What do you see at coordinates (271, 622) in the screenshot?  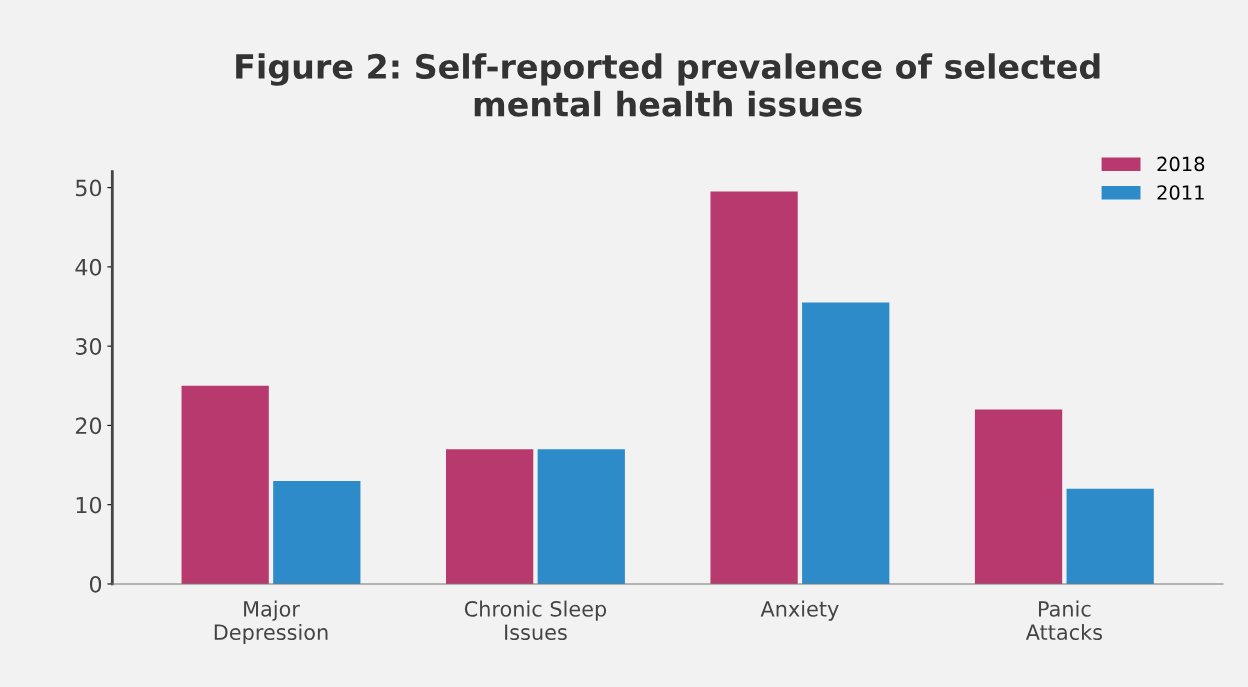 I see `x-tick-label: Major Depression` at bounding box center [271, 622].